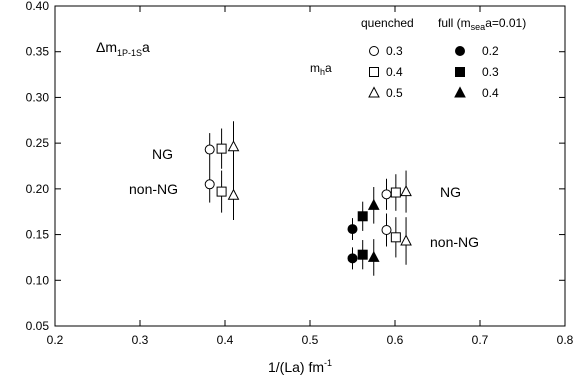 The image size is (578, 386). What do you see at coordinates (55, 340) in the screenshot?
I see `x-tick-label-0: 0.2` at bounding box center [55, 340].